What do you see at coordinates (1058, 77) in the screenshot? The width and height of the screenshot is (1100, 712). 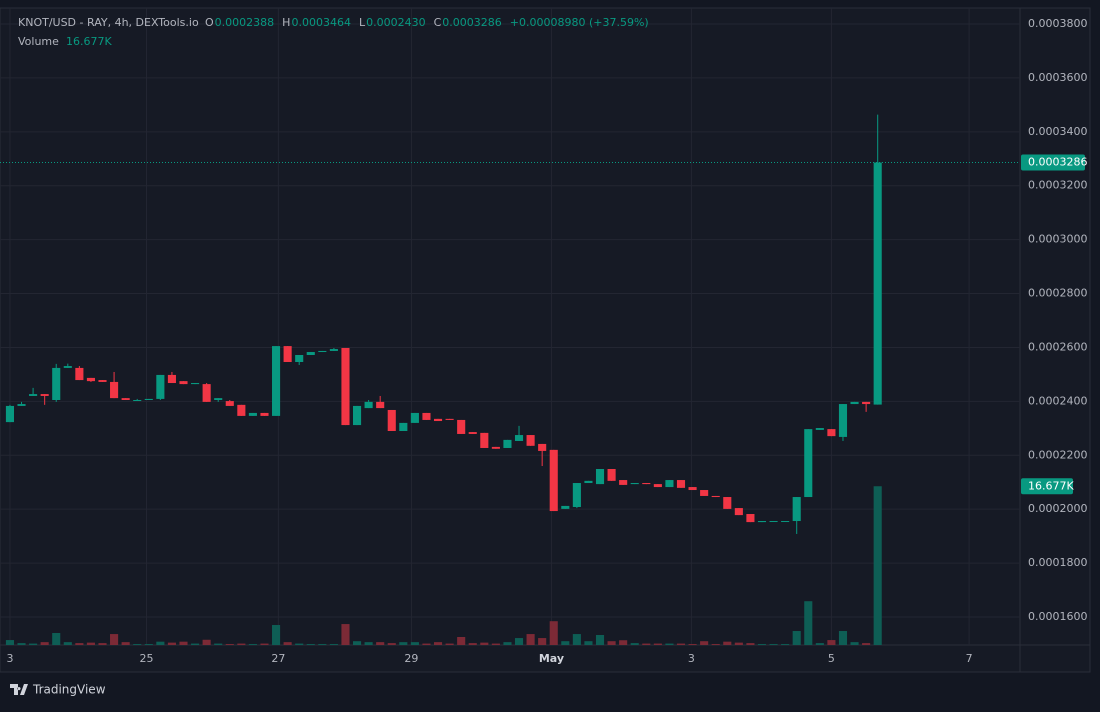 I see `y-tick-label: 0.0003600` at bounding box center [1058, 77].